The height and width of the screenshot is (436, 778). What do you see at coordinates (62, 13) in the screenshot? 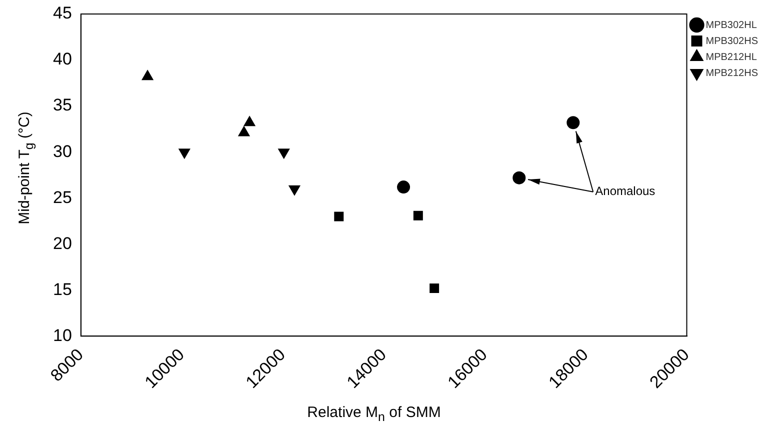
I see `y-tick-label: 45` at bounding box center [62, 13].